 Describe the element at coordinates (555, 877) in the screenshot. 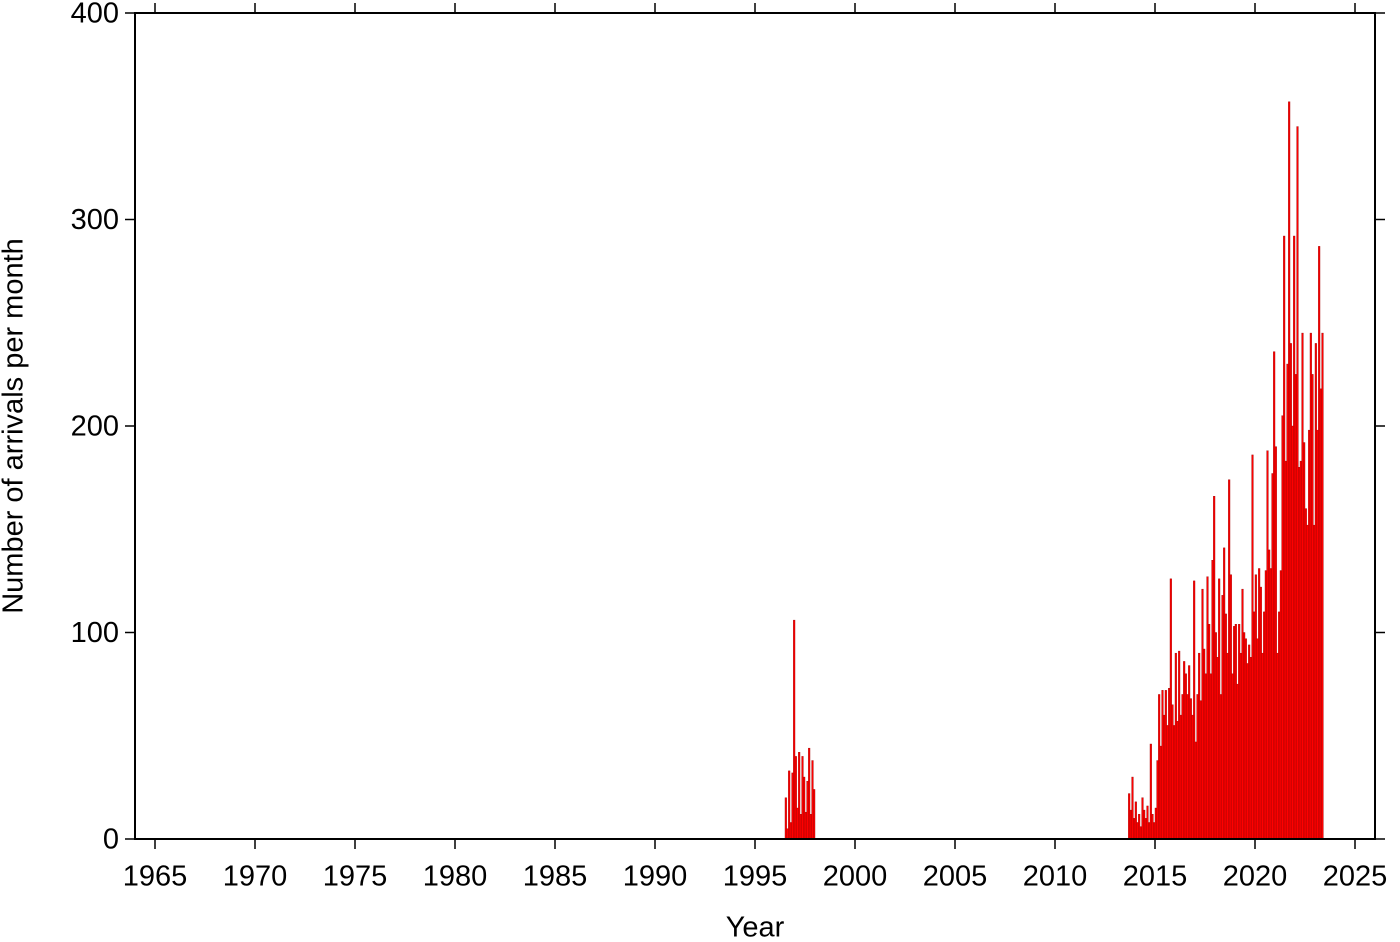

I see `x-tick-label: 1985` at that location.